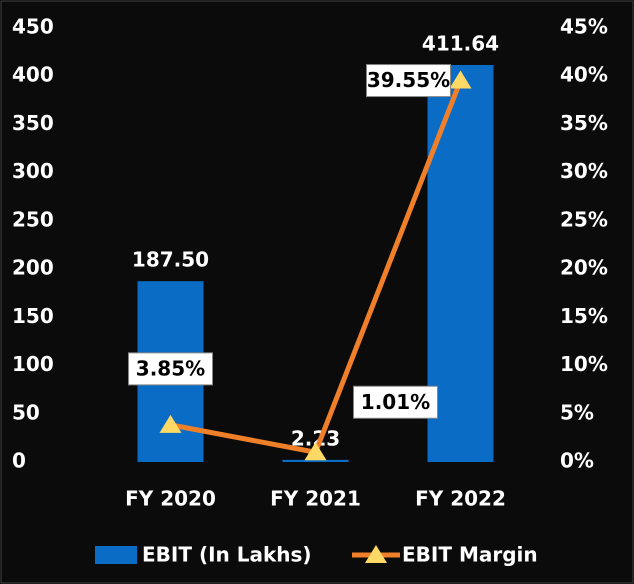  What do you see at coordinates (376, 554) in the screenshot?
I see `legend-marker` at bounding box center [376, 554].